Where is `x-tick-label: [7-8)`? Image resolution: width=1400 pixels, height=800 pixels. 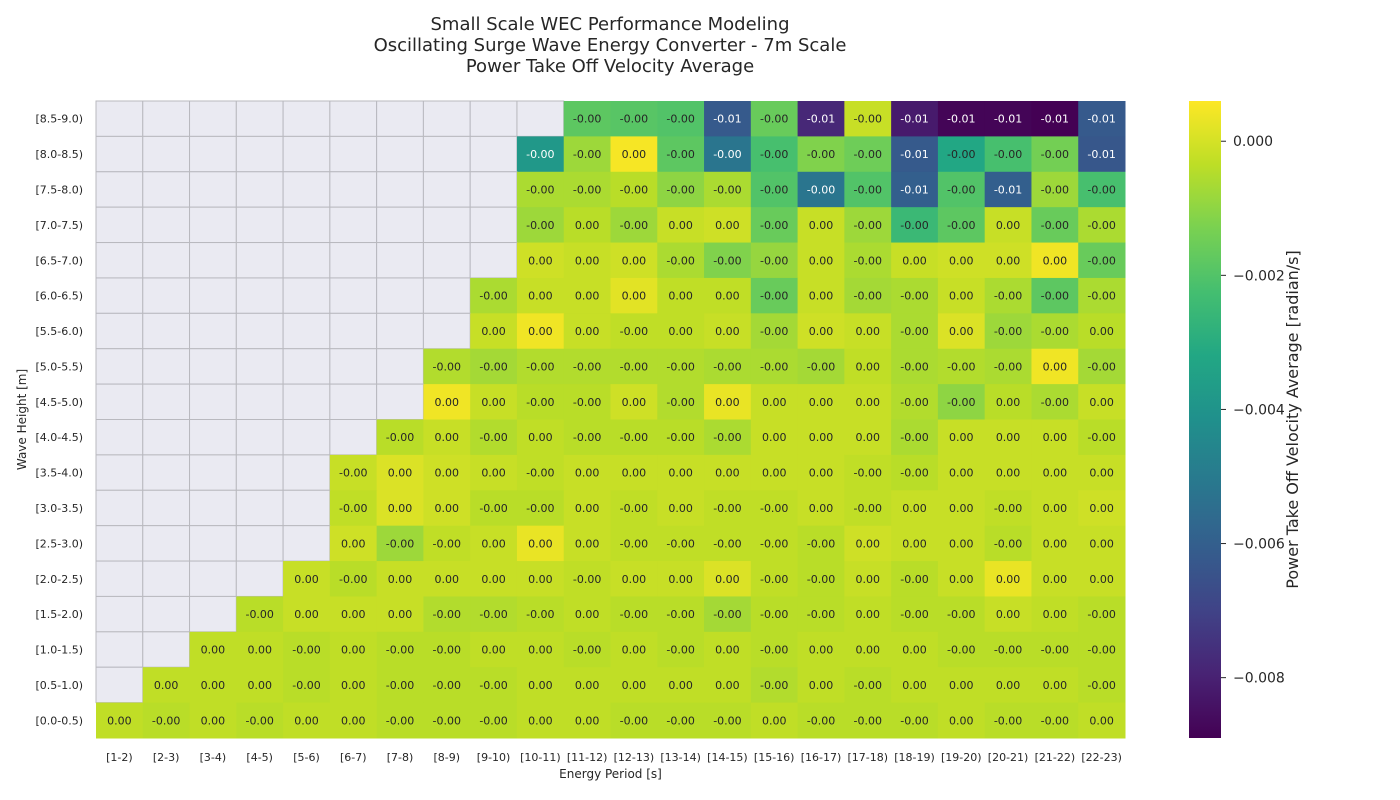
x-tick-label: [7-8) is located at coordinates (400, 757).